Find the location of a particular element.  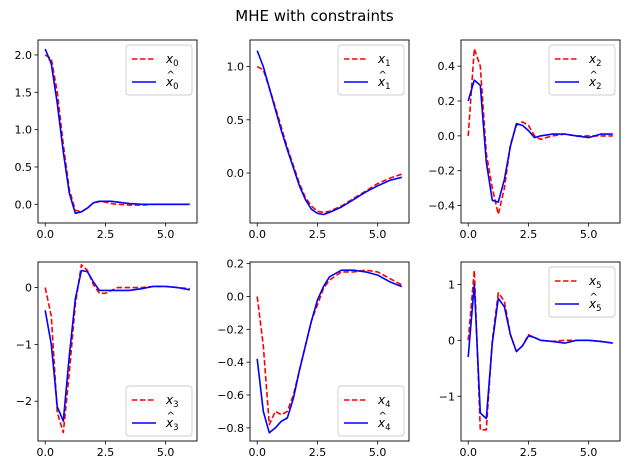

series-line-x_2_hat is located at coordinates (540, 141).